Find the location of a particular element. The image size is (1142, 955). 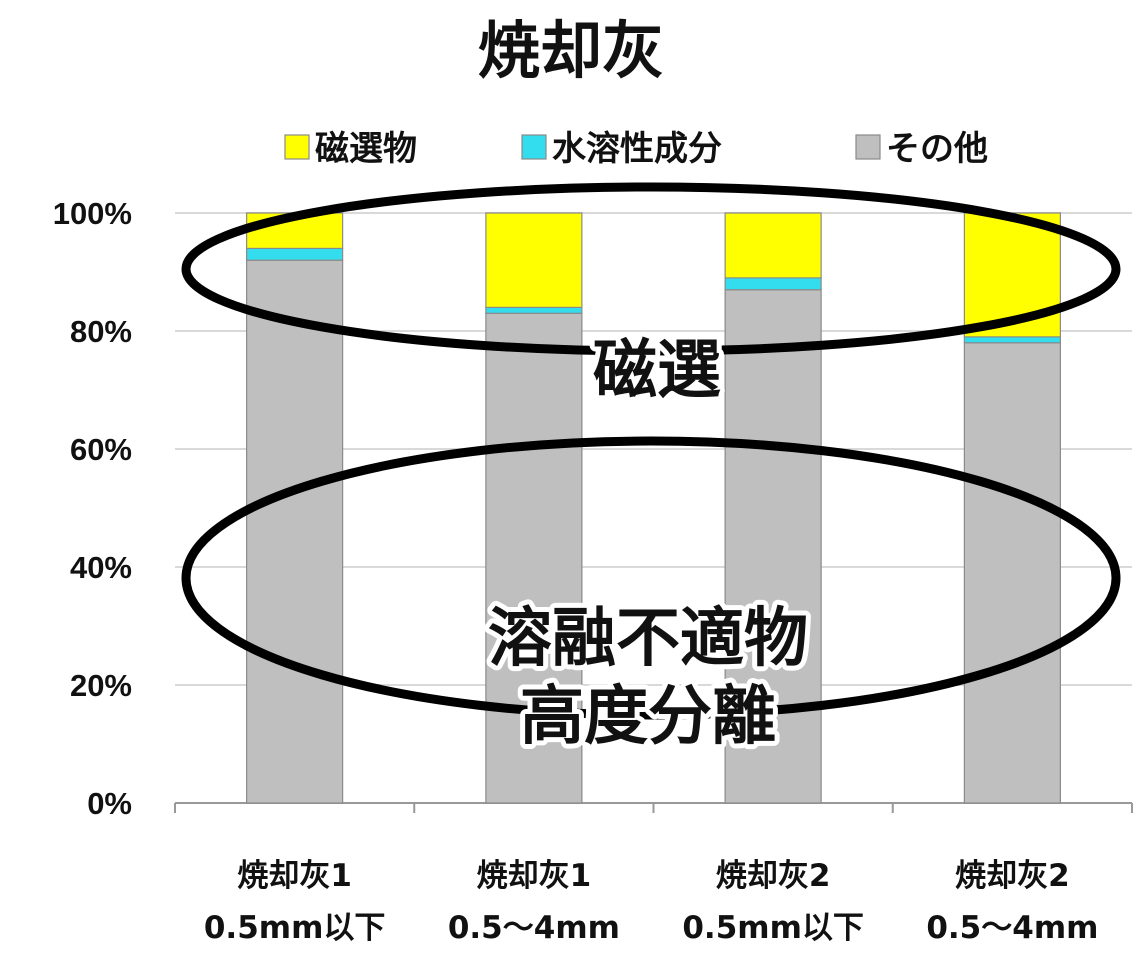

legend-label: 水溶性成分 is located at coordinates (637, 149).